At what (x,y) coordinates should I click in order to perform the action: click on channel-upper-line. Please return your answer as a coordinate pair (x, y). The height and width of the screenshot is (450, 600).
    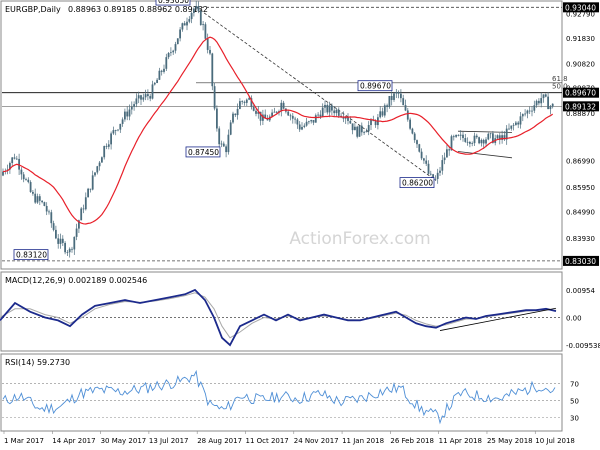
    Looking at the image, I should click on (485, 131).